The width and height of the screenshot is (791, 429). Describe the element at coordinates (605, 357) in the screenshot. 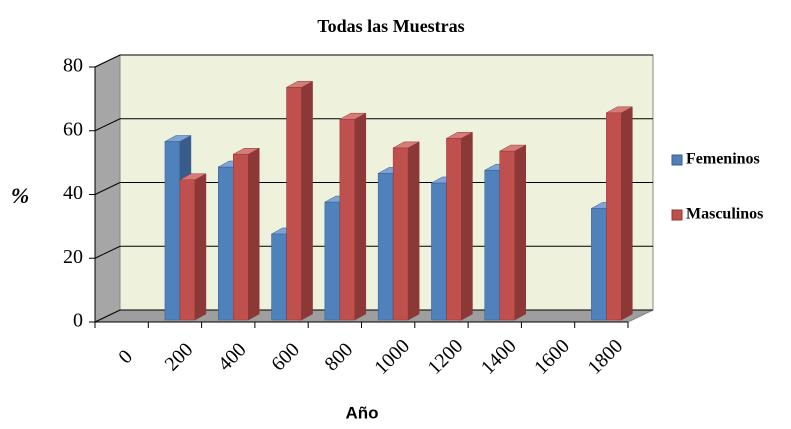

I see `x-tick-label: 1800` at that location.